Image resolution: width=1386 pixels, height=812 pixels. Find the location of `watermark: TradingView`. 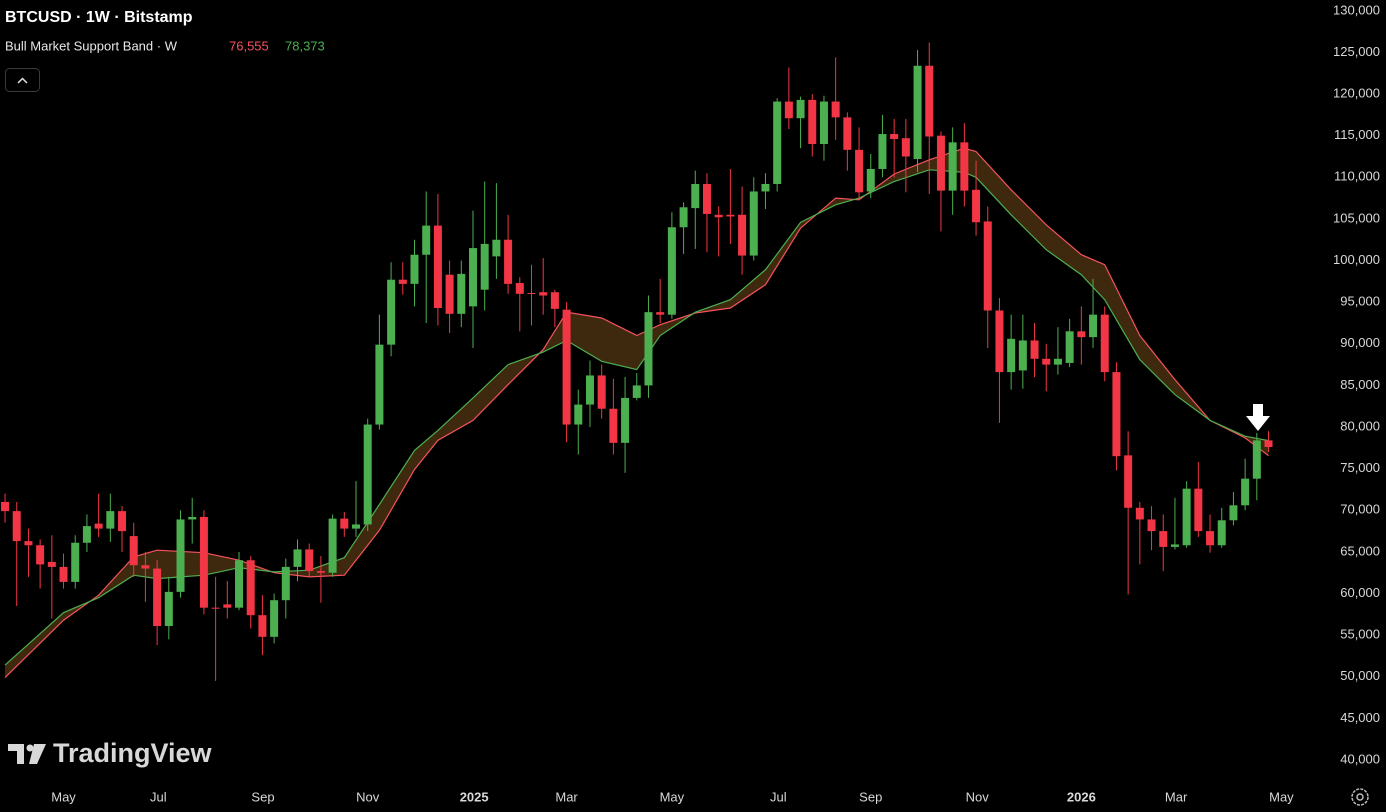

watermark: TradingView is located at coordinates (110, 753).